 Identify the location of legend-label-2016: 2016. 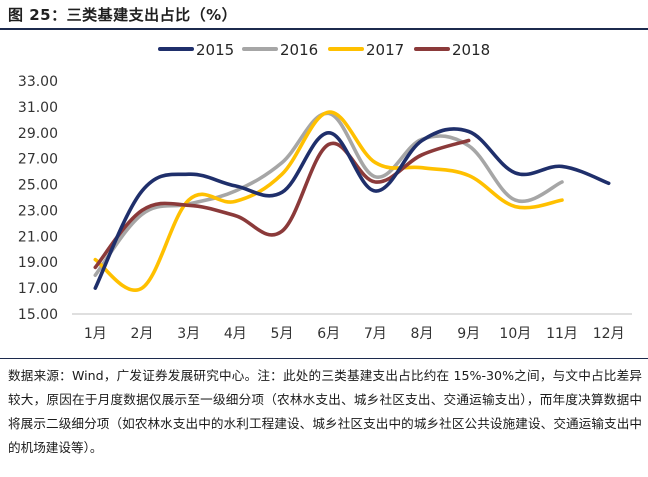
(299, 50).